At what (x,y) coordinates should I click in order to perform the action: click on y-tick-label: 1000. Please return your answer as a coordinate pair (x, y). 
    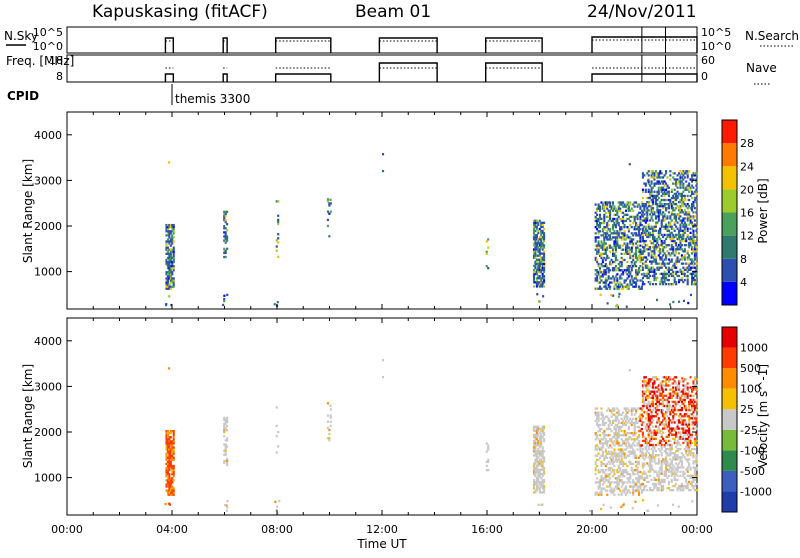
    Looking at the image, I should click on (48, 272).